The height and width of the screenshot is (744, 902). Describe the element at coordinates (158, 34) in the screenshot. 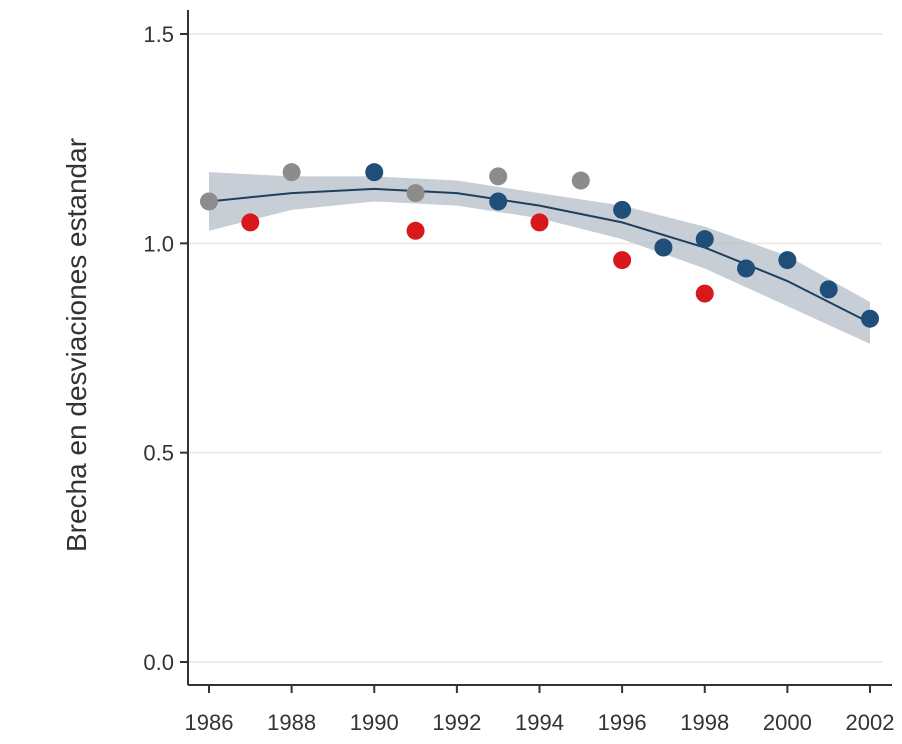

I see `y-tick-label-3: 1.5` at that location.